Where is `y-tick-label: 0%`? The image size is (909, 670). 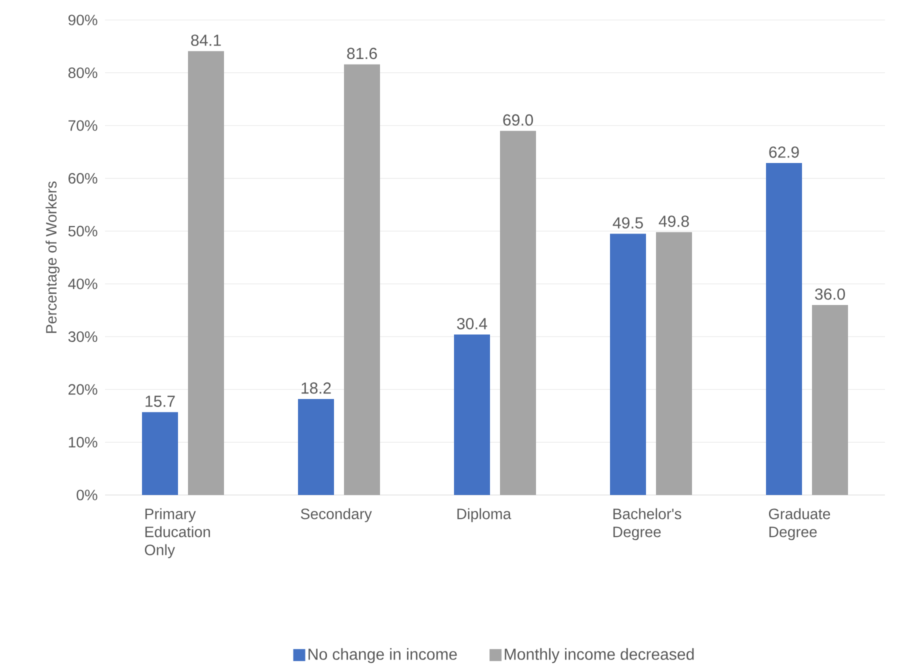
y-tick-label: 0% is located at coordinates (87, 495).